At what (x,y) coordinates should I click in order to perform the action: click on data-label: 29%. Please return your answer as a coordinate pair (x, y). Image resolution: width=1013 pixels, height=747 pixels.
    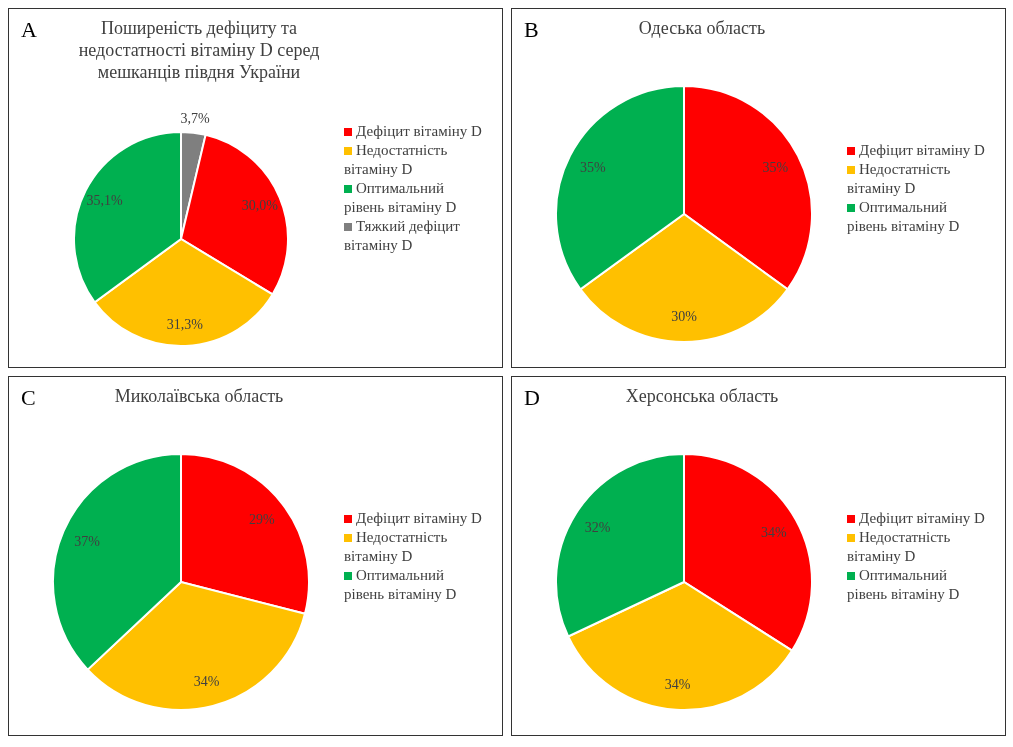
    Looking at the image, I should click on (262, 519).